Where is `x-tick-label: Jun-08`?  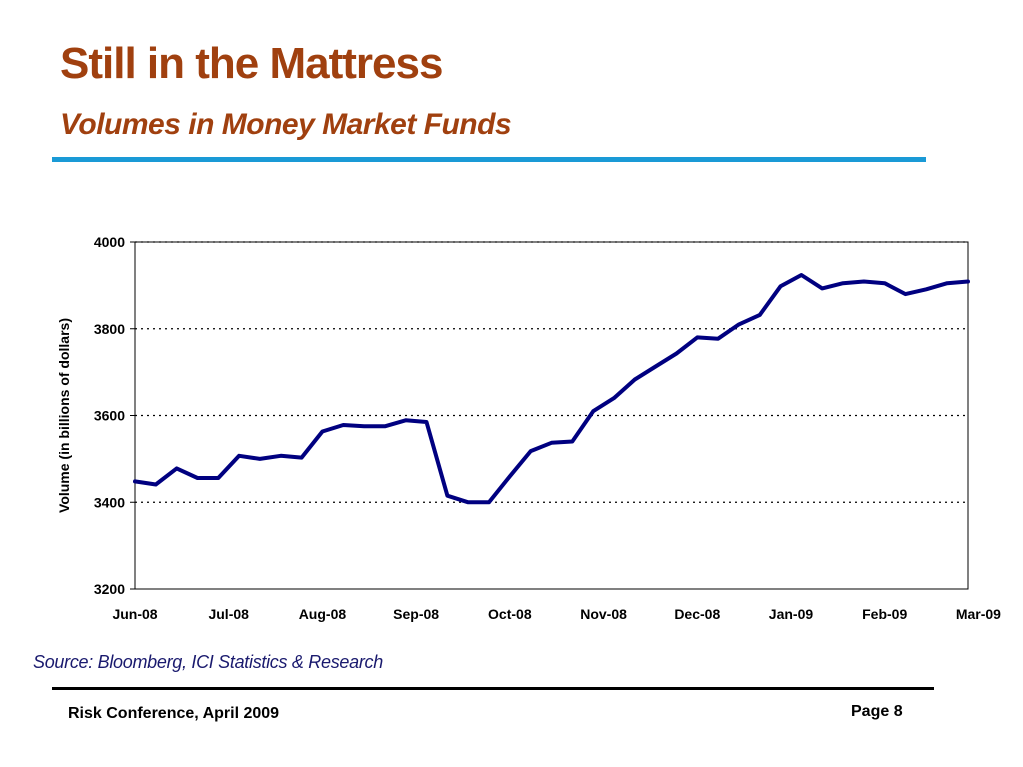 x-tick-label: Jun-08 is located at coordinates (134, 614).